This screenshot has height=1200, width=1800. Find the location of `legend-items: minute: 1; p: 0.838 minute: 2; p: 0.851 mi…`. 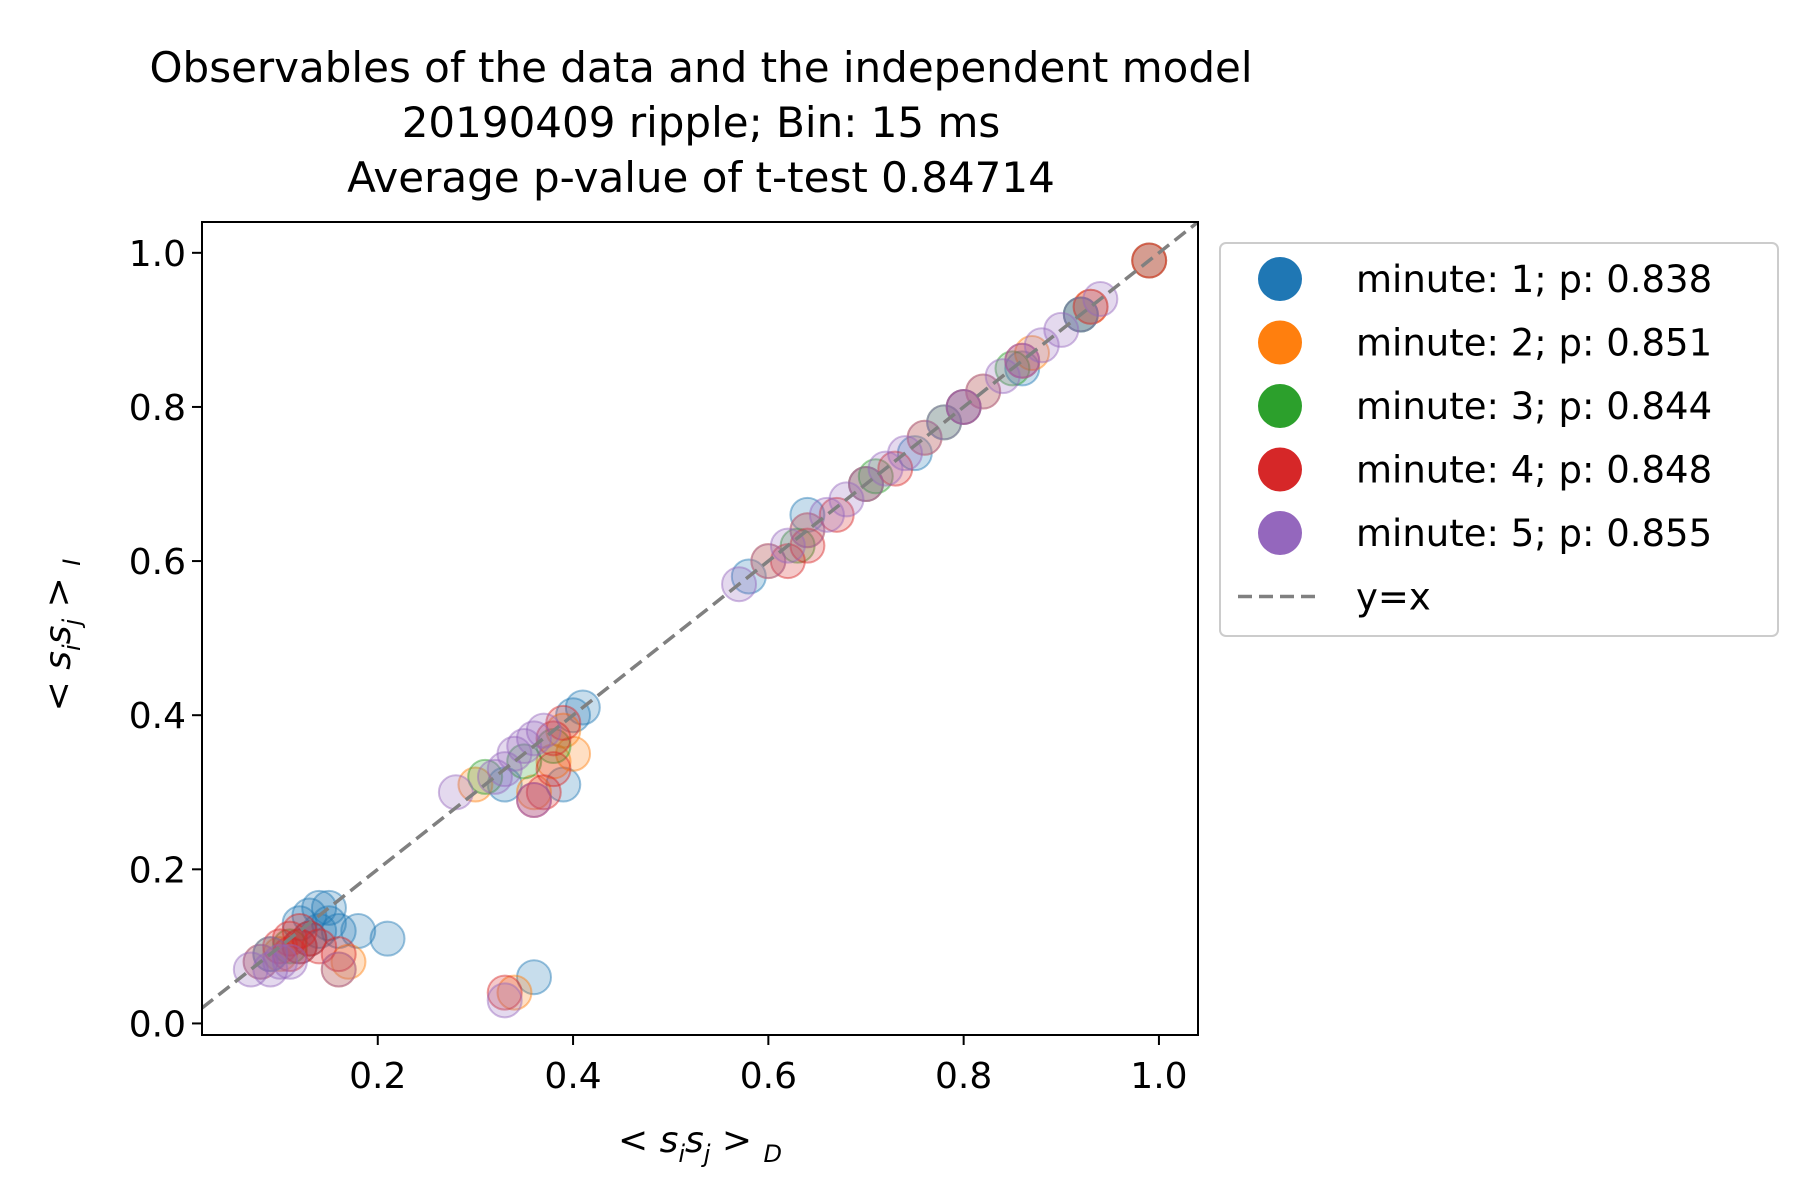

legend-items: minute: 1; p: 0.838 minute: 2; p: 0.851 mi… is located at coordinates (1475, 438).